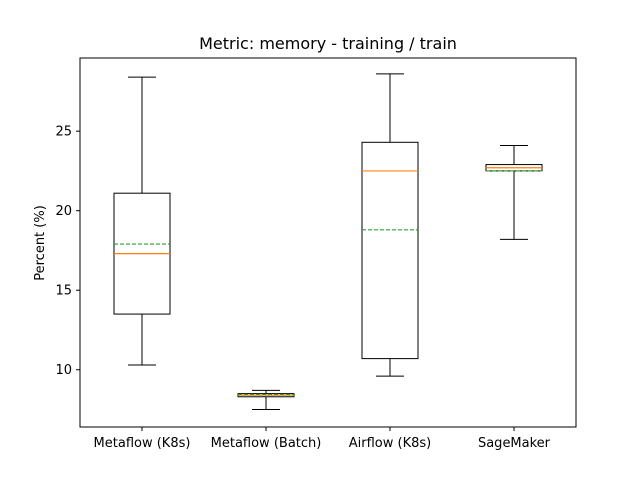 This screenshot has width=640, height=480. Describe the element at coordinates (63, 211) in the screenshot. I see `y-tick-label: 20` at that location.